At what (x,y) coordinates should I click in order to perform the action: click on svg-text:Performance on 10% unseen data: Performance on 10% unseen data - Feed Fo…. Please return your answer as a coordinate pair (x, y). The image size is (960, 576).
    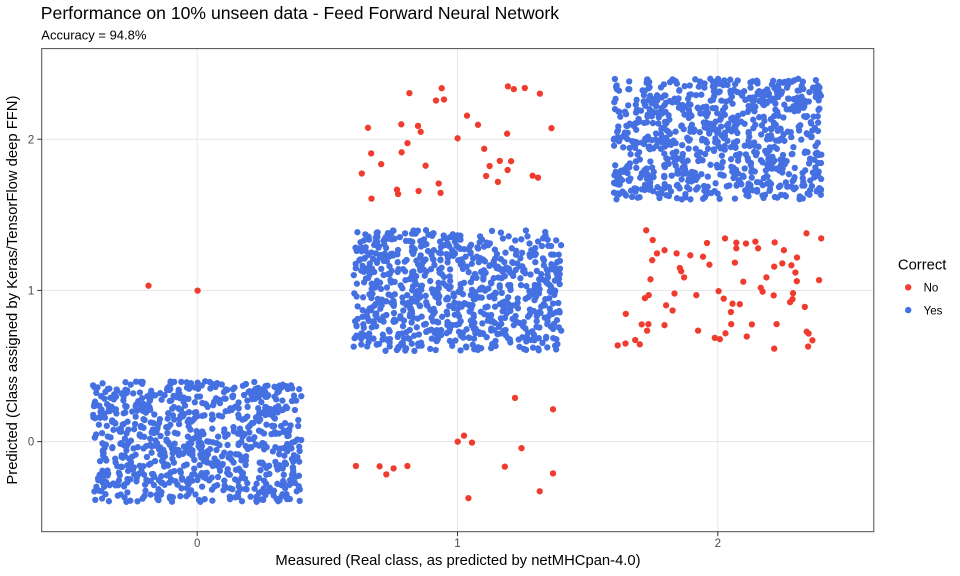
    Looking at the image, I should click on (300, 13).